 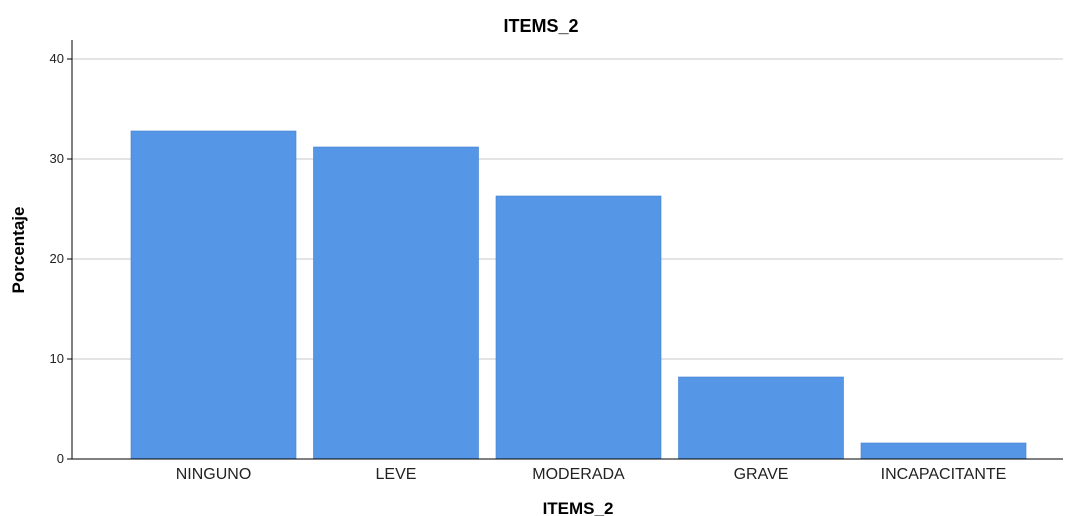 What do you see at coordinates (214, 474) in the screenshot?
I see `x-tick-label: NINGUNO` at bounding box center [214, 474].